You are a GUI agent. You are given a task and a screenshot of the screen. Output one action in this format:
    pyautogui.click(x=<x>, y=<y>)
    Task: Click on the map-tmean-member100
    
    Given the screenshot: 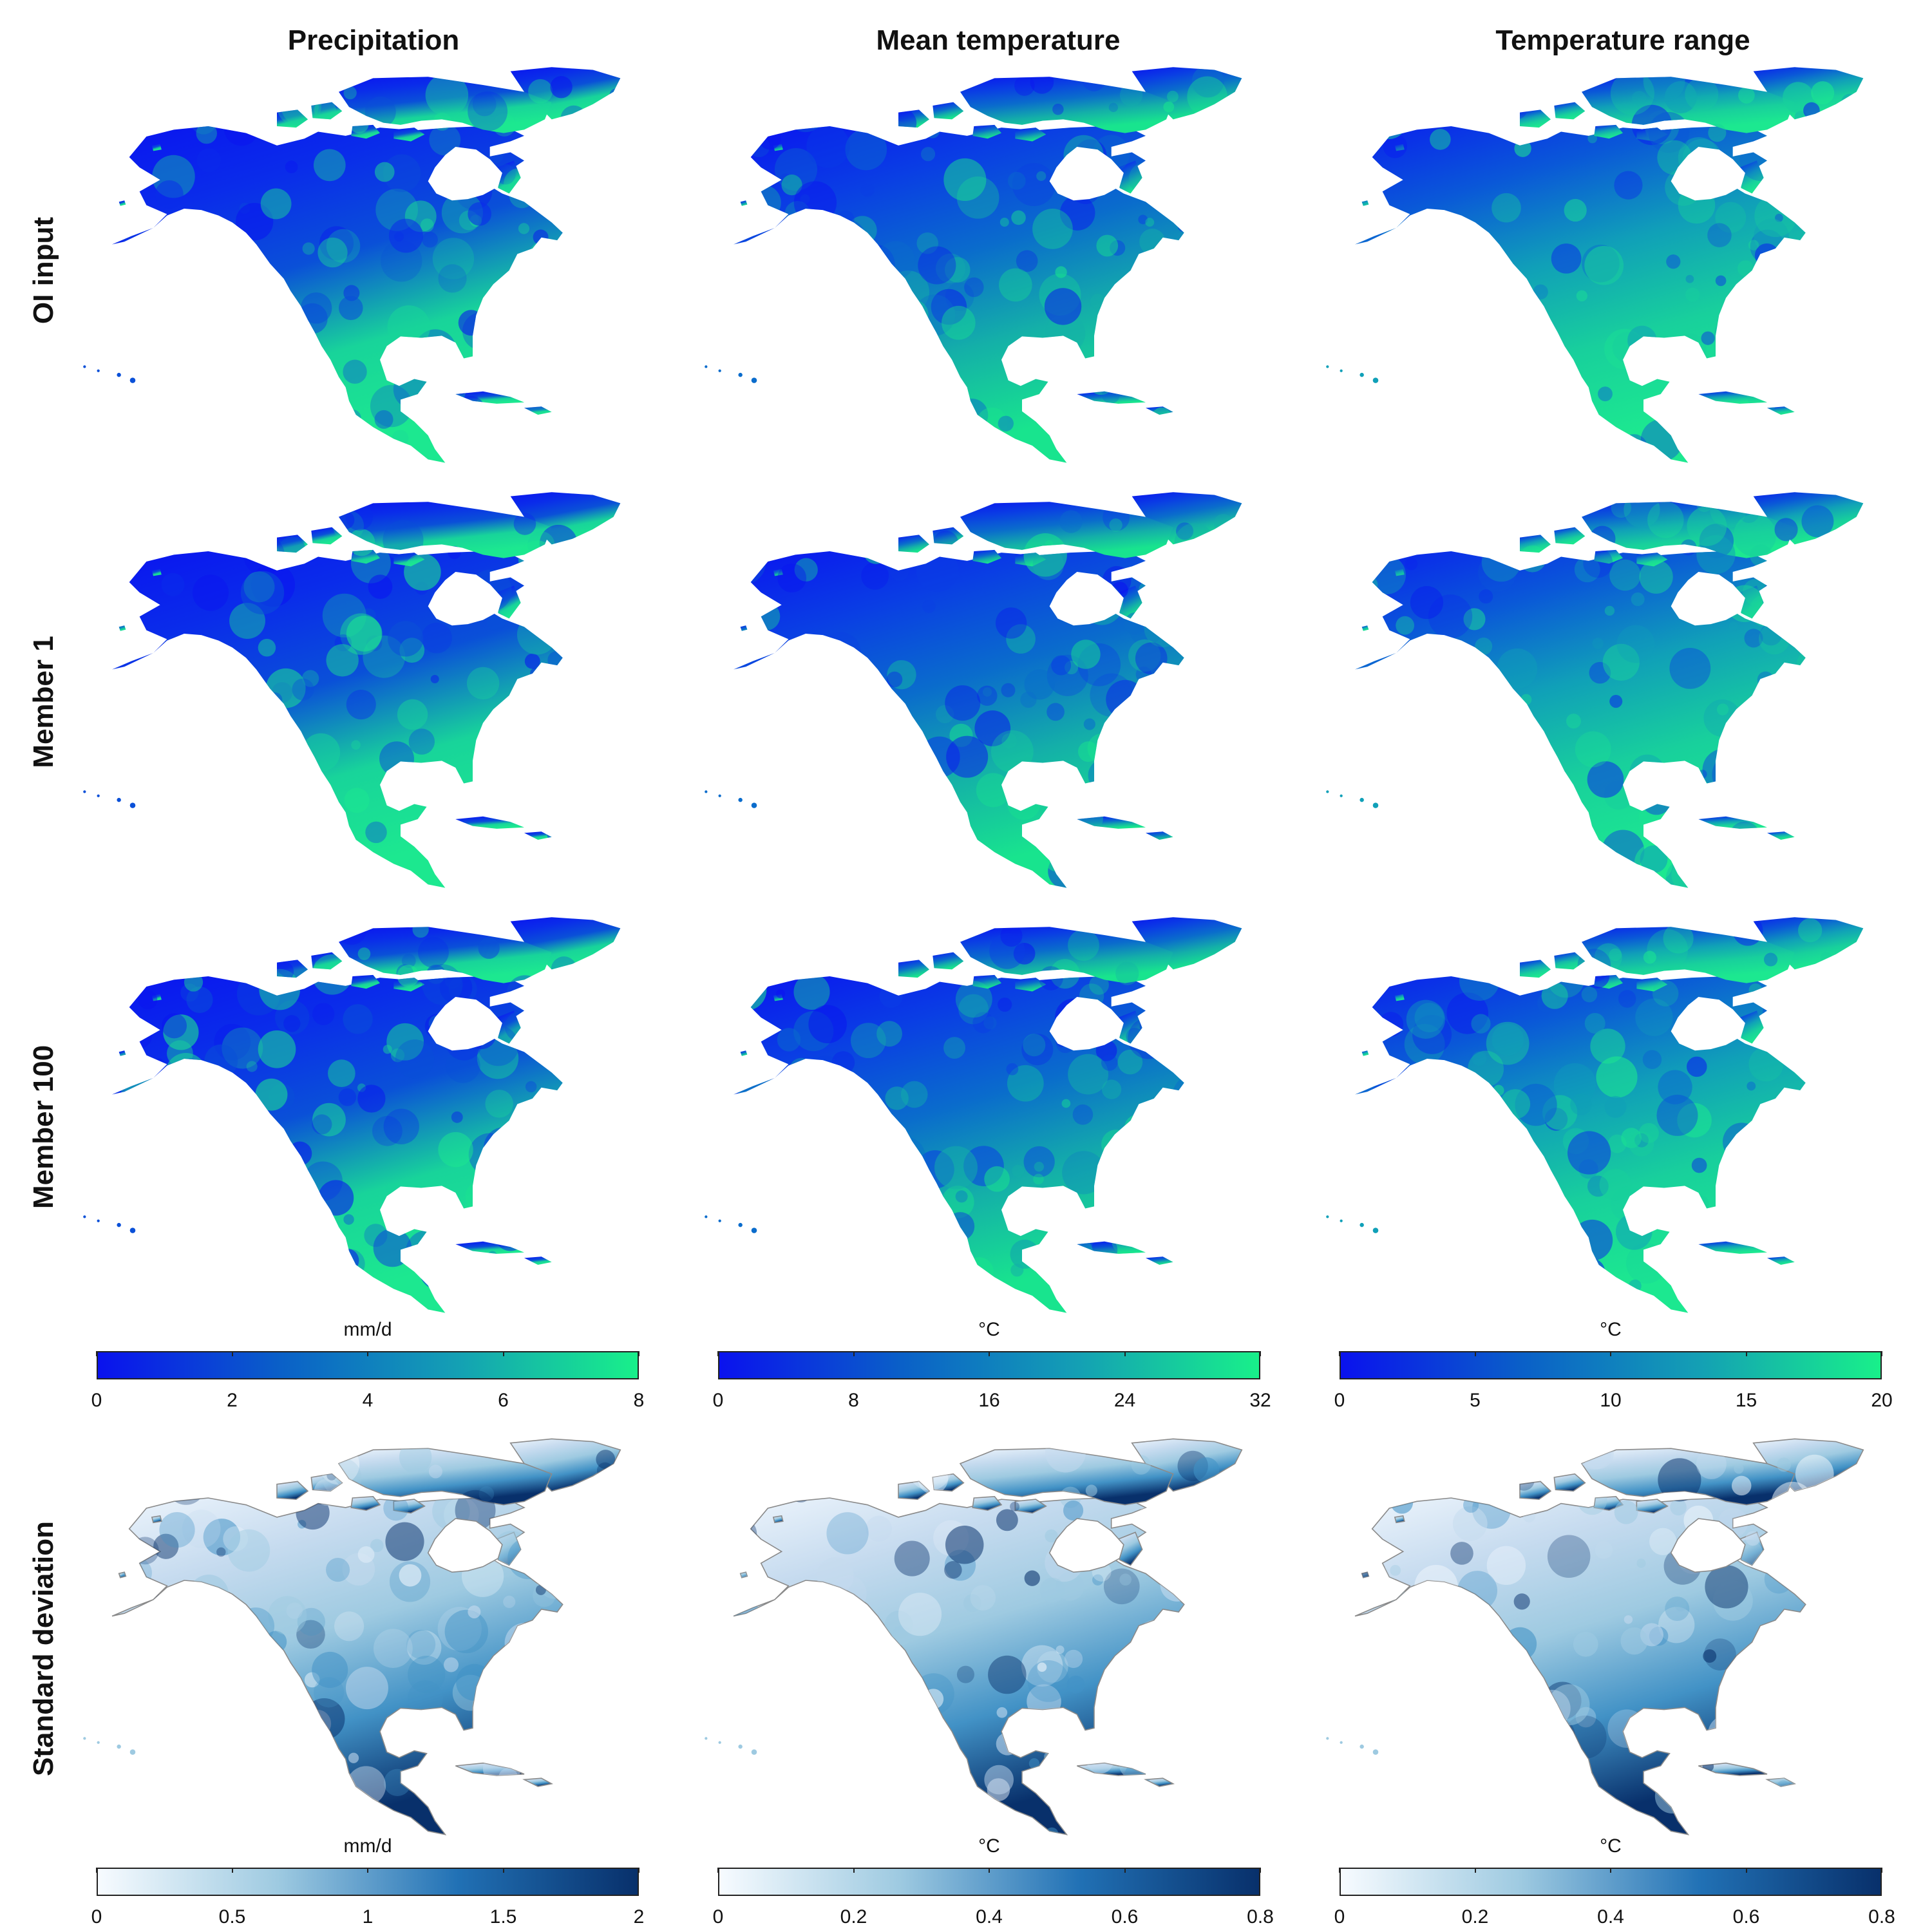 What is the action you would take?
    pyautogui.click(x=1002, y=1121)
    